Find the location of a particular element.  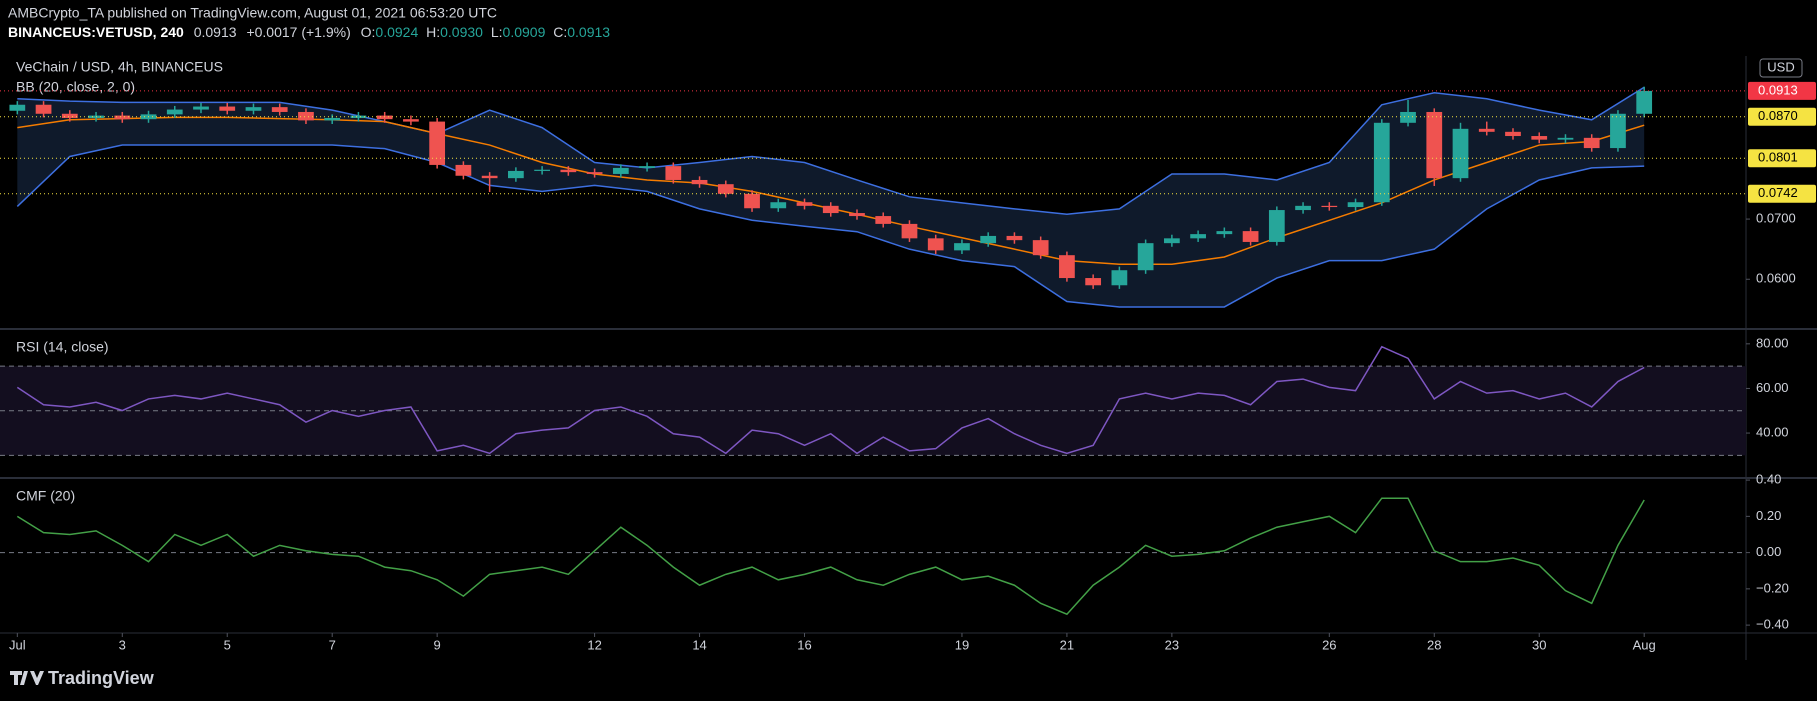

x-tick-label: 9 is located at coordinates (437, 644).